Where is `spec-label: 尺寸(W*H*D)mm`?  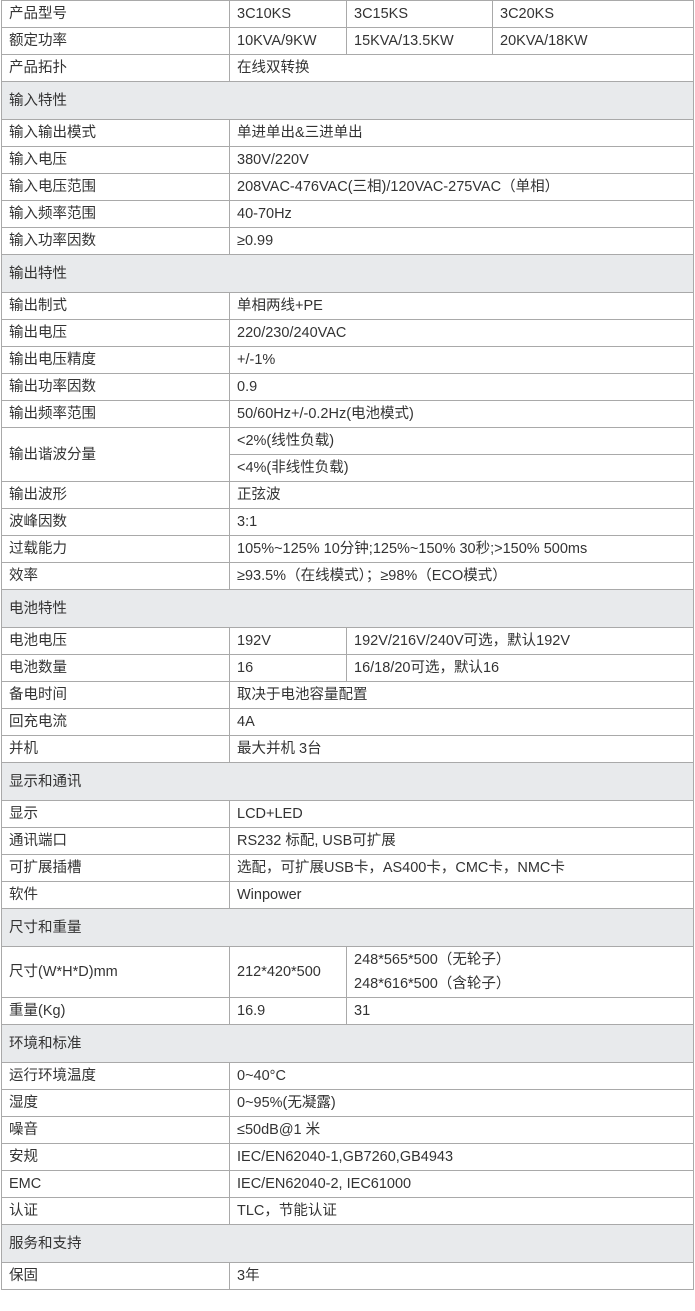 spec-label: 尺寸(W*H*D)mm is located at coordinates (115, 972).